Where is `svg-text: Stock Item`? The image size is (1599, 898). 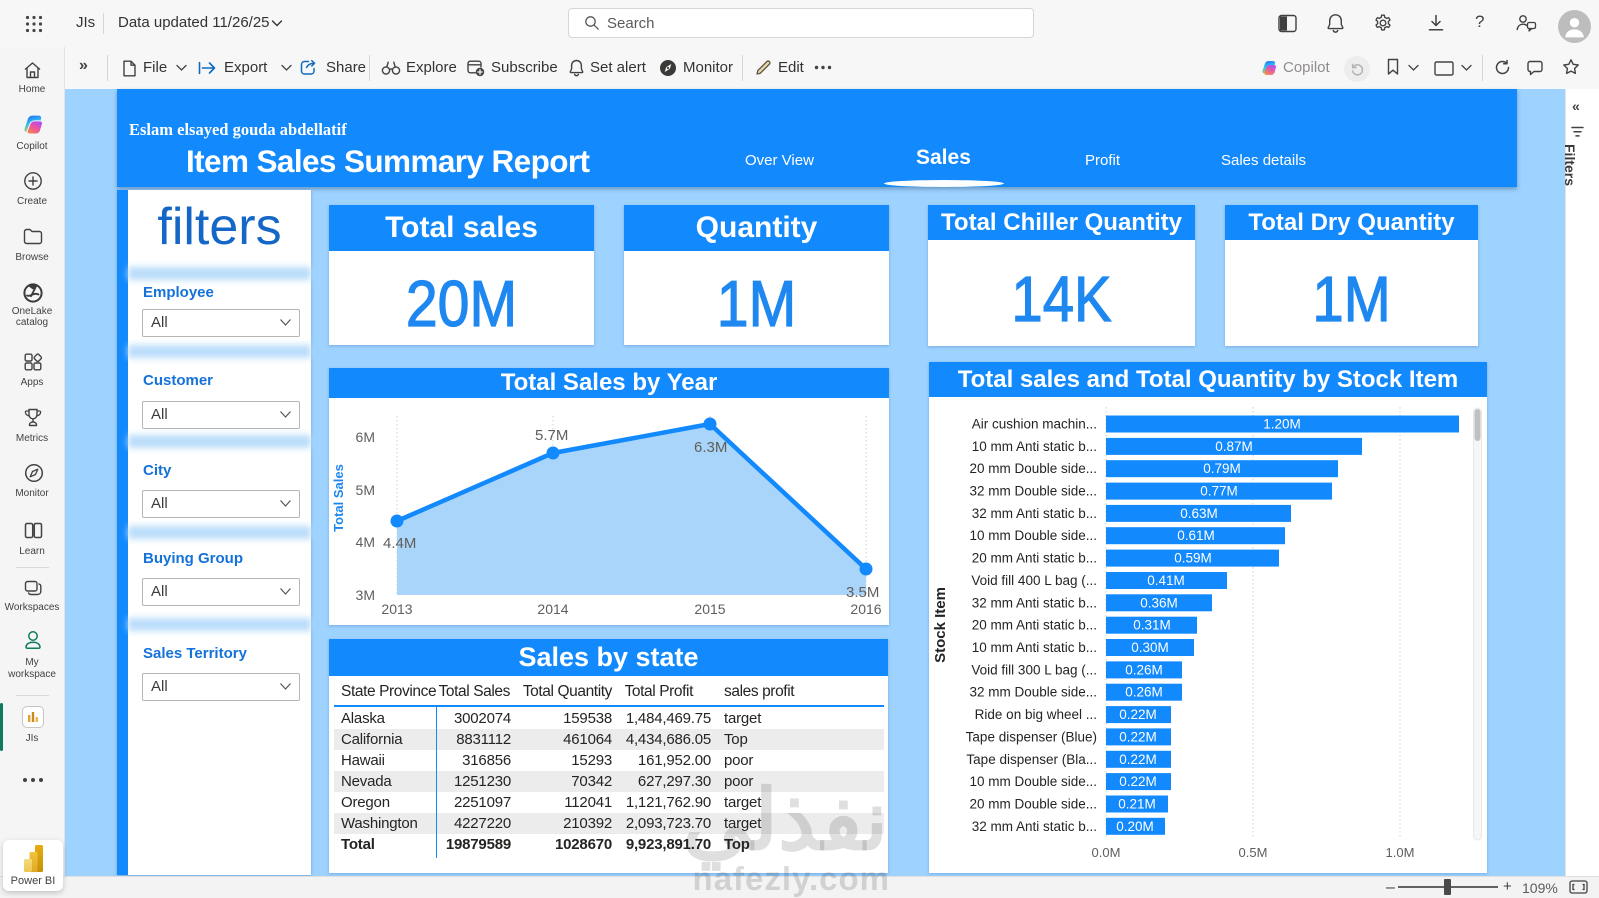
svg-text: Stock Item is located at coordinates (940, 625).